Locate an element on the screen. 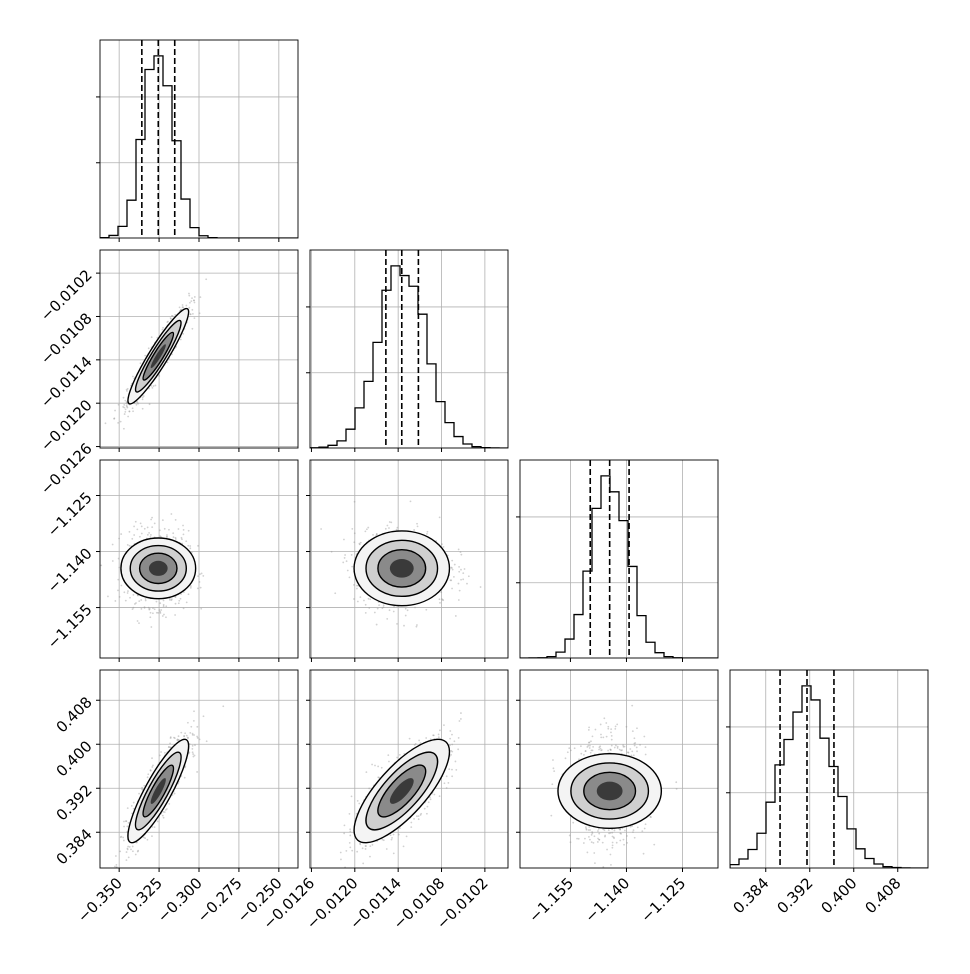  histogram-step is located at coordinates (409, 357).